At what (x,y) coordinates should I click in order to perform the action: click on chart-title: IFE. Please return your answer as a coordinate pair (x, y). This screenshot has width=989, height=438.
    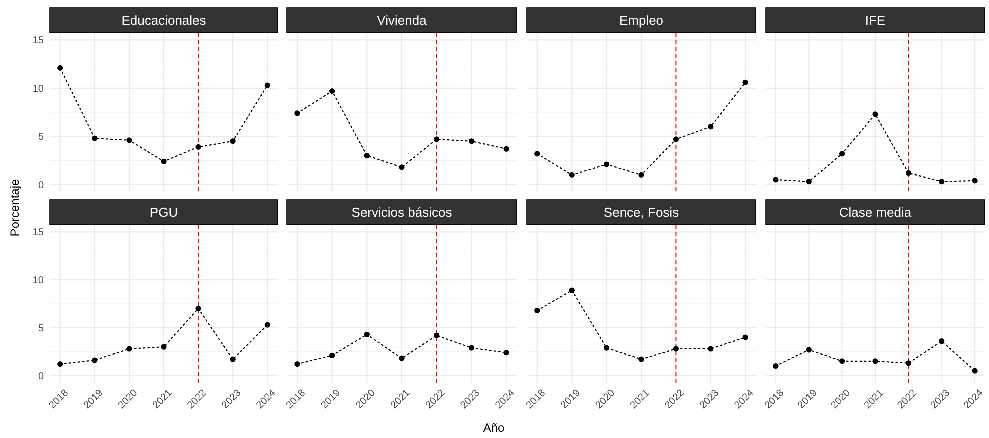
    Looking at the image, I should click on (875, 20).